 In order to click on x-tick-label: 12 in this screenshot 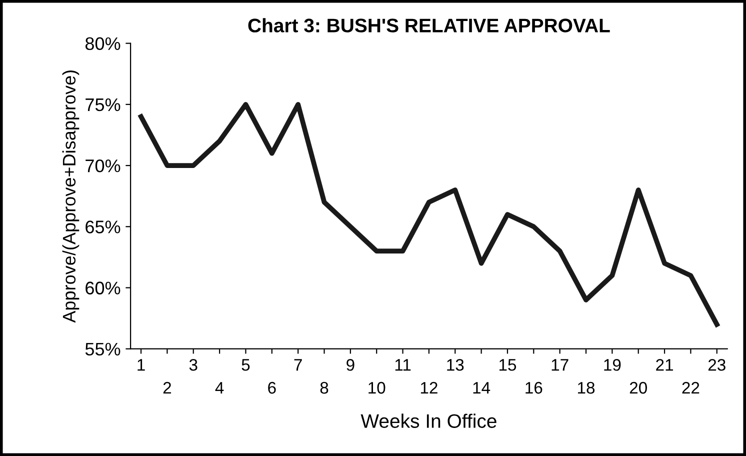, I will do `click(429, 388)`.